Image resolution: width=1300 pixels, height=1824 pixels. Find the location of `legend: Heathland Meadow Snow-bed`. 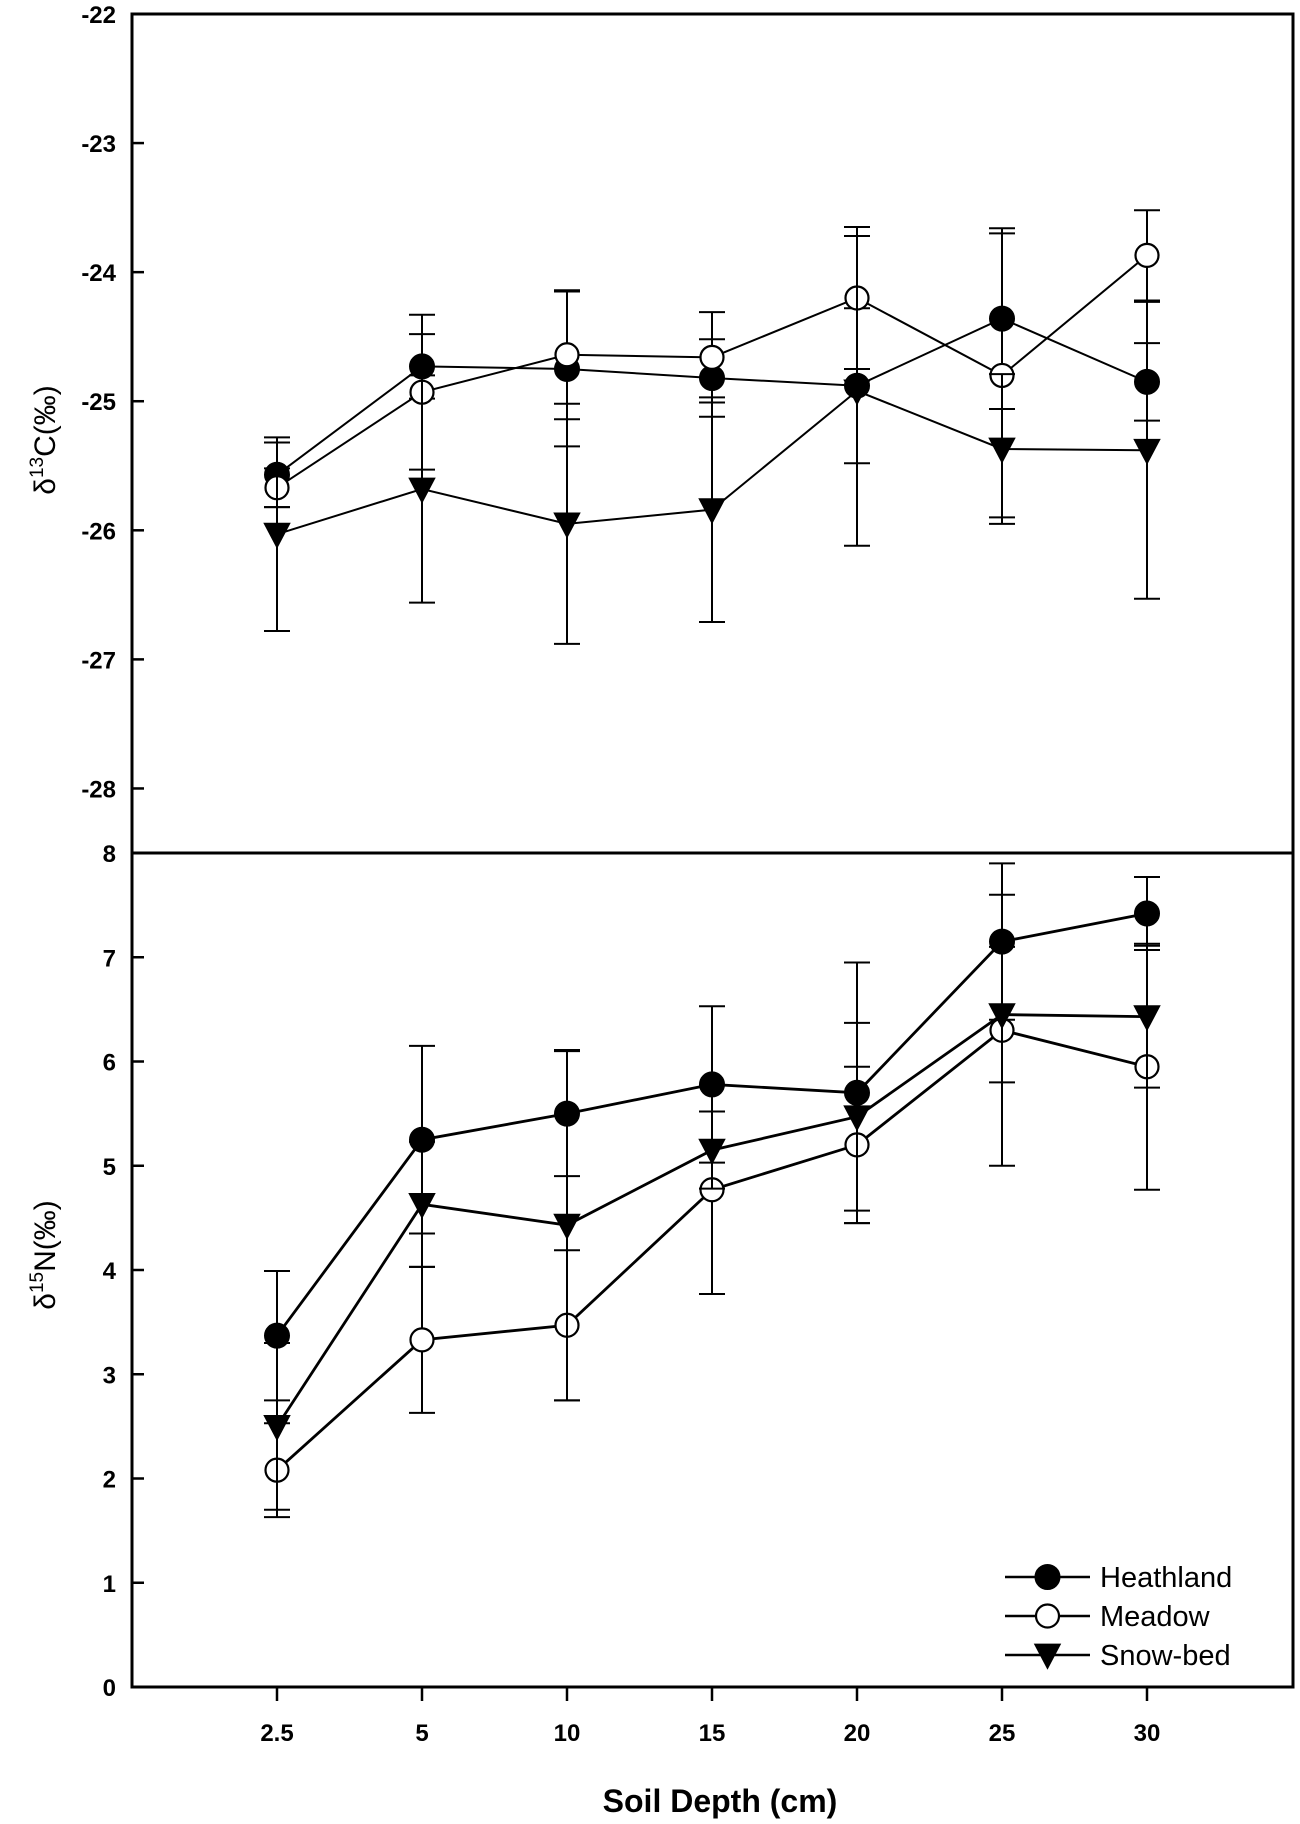

legend: Heathland Meadow Snow-bed is located at coordinates (1118, 1617).